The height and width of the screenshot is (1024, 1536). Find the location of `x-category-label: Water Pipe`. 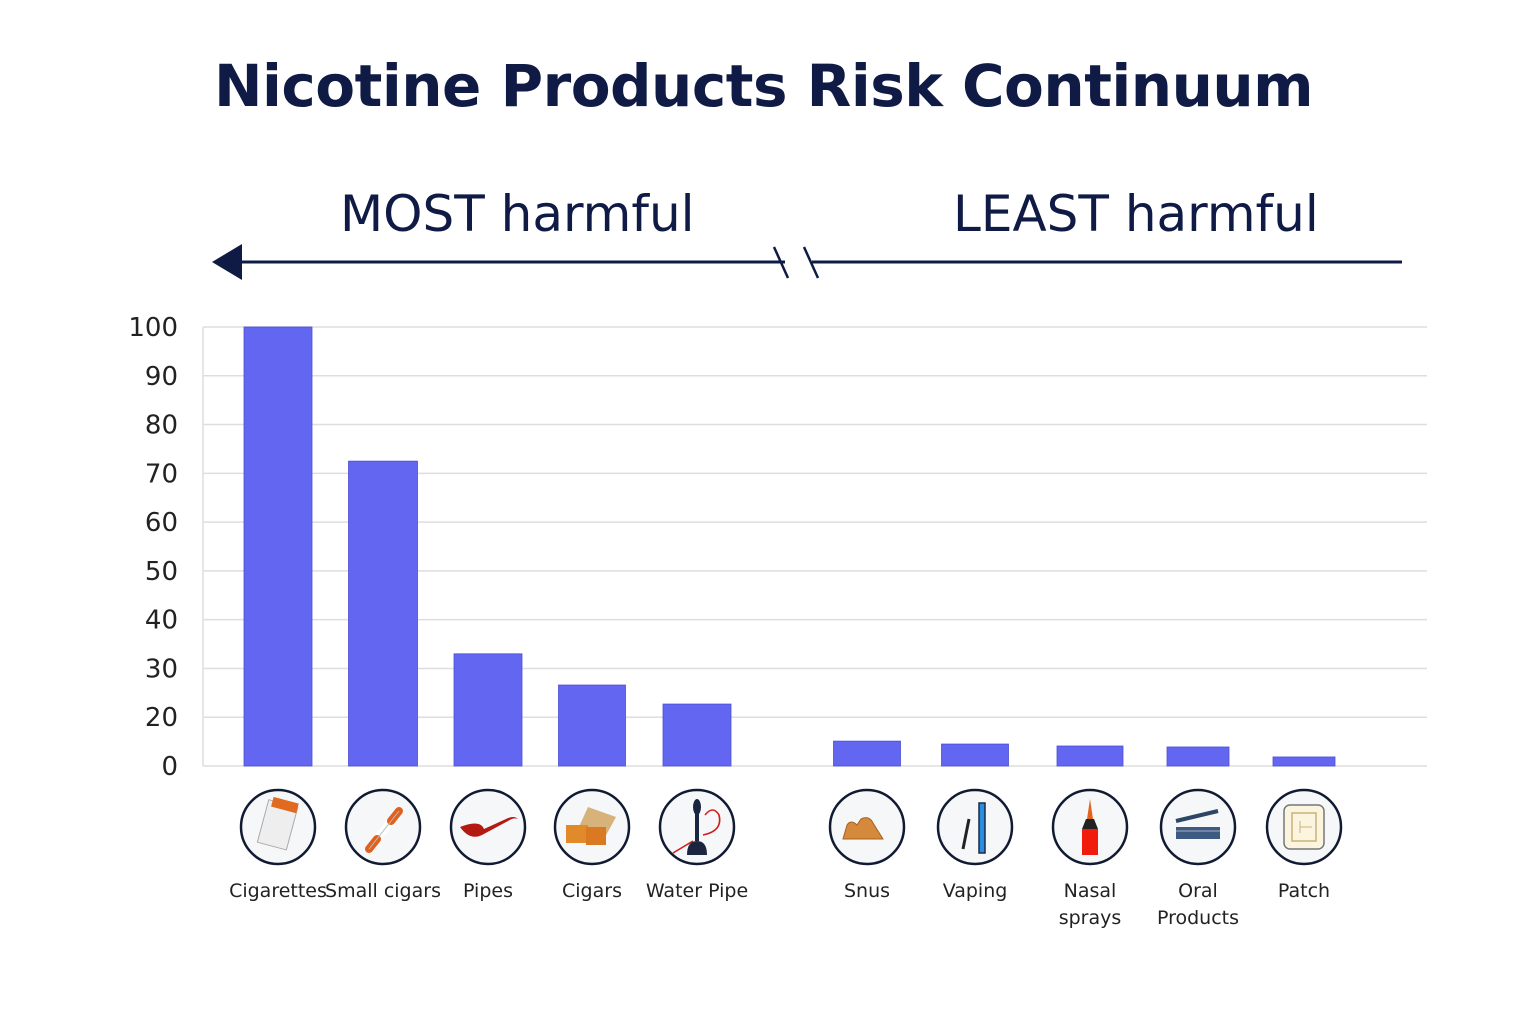

x-category-label: Water Pipe is located at coordinates (697, 891).